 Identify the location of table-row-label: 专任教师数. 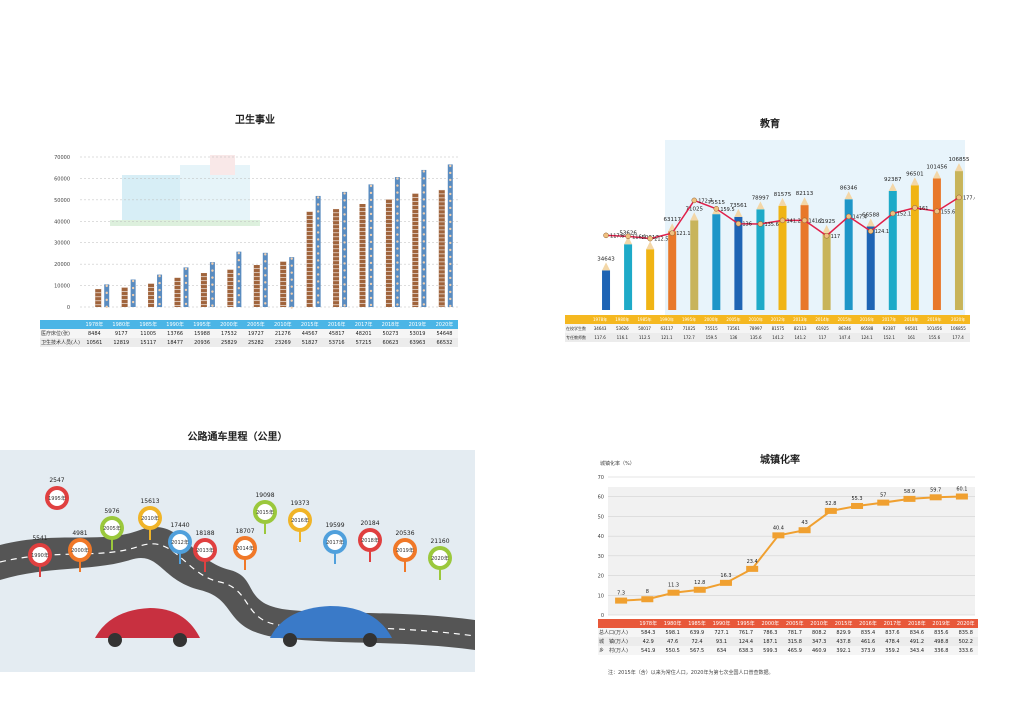
(576, 337).